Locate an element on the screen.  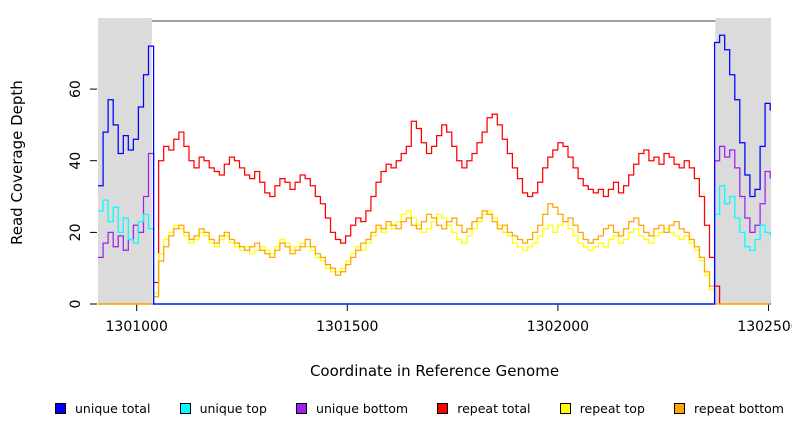
legend-item-unique-bottom: unique bottom is located at coordinates (352, 408).